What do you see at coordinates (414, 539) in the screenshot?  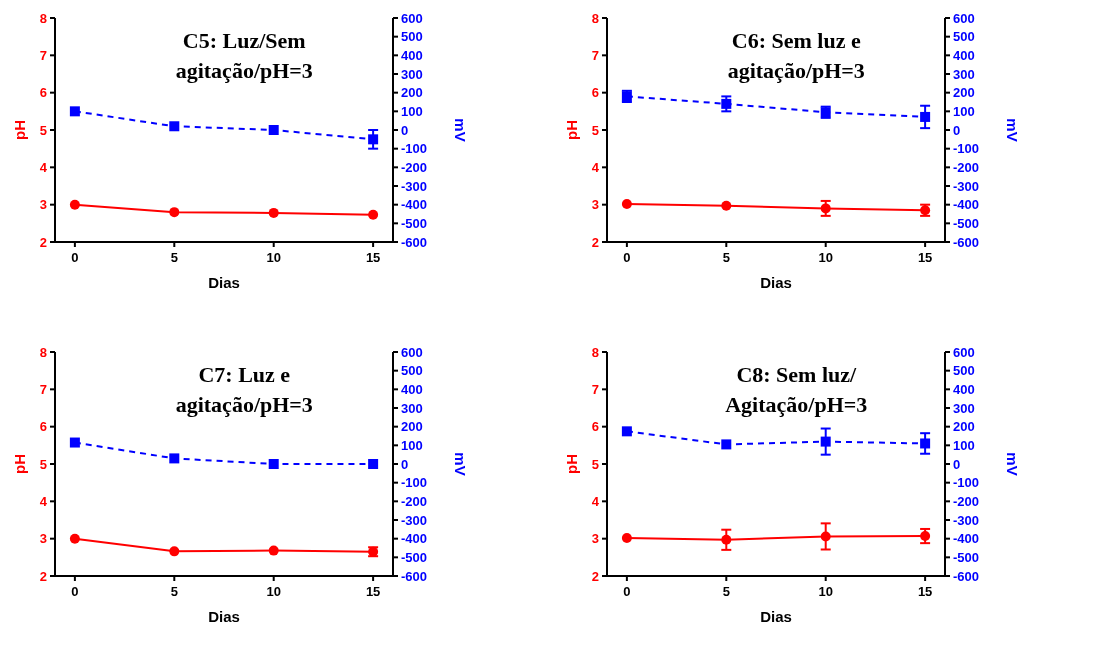 I see `y2-tick-label: -400` at bounding box center [414, 539].